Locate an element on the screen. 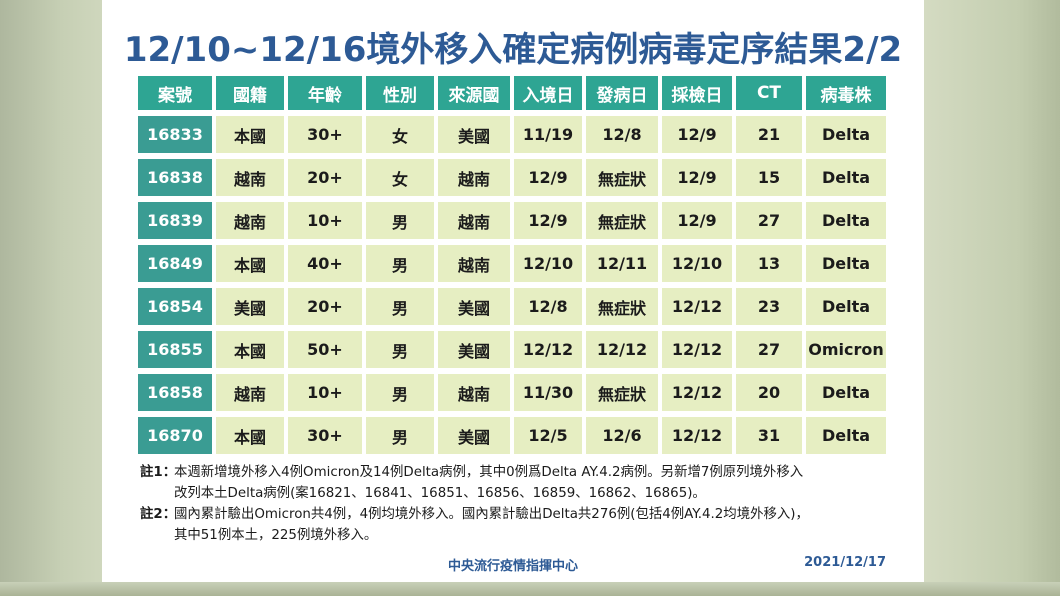  table-cell: 11/30 is located at coordinates (548, 392).